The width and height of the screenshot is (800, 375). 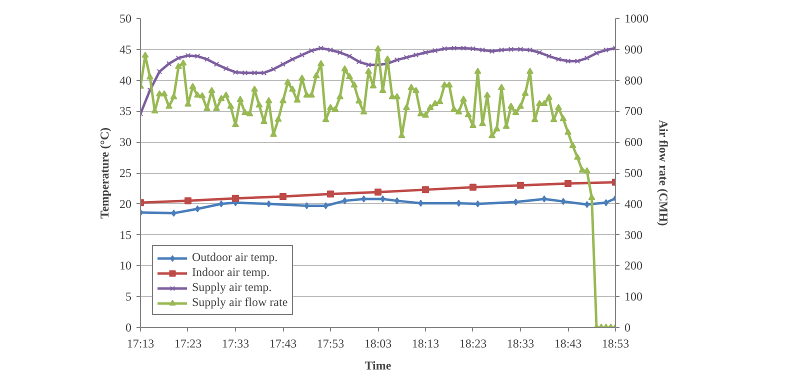 What do you see at coordinates (126, 173) in the screenshot?
I see `y-tick-label: 25` at bounding box center [126, 173].